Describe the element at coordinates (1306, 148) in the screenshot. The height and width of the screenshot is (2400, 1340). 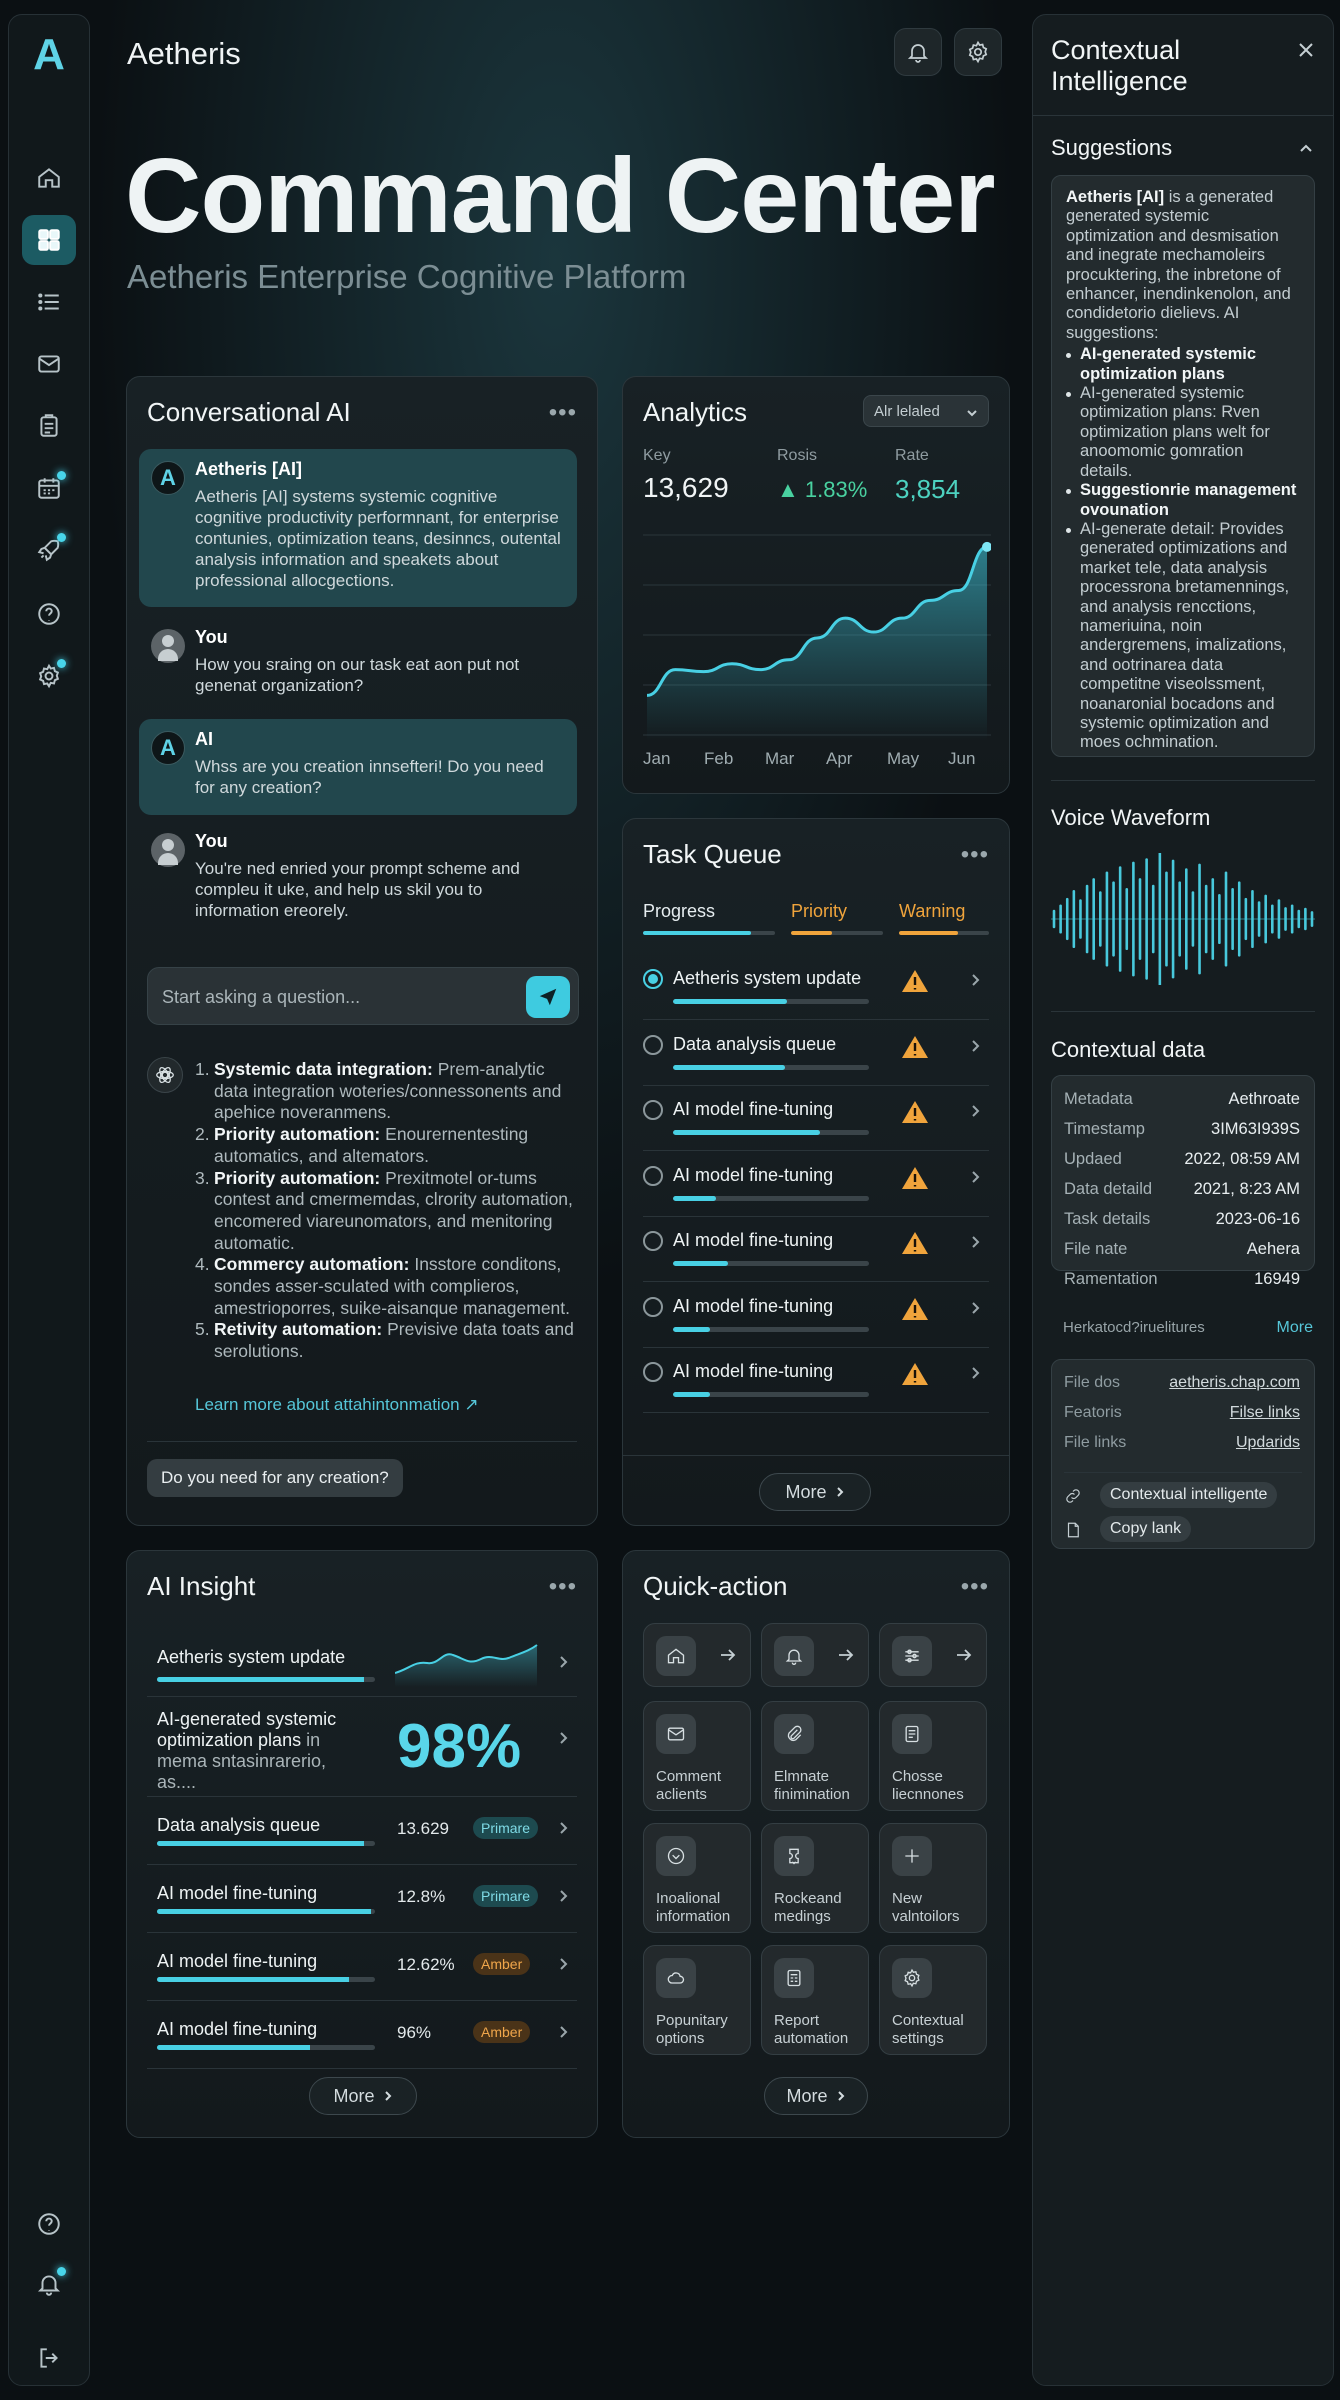
I see `chevron-up-icon` at that location.